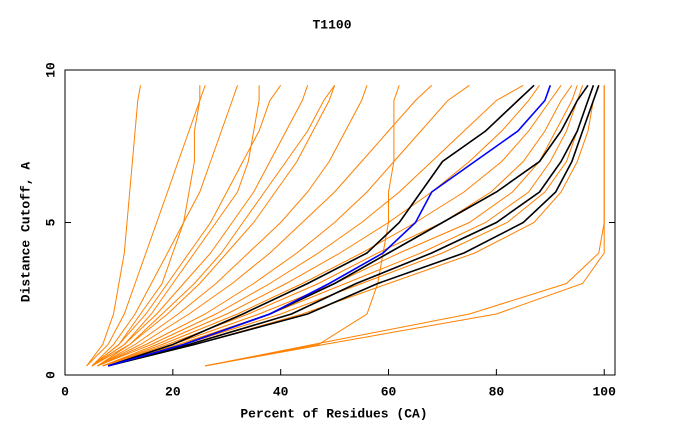 The image size is (680, 440). What do you see at coordinates (281, 391) in the screenshot?
I see `x-tick-label: 40` at bounding box center [281, 391].